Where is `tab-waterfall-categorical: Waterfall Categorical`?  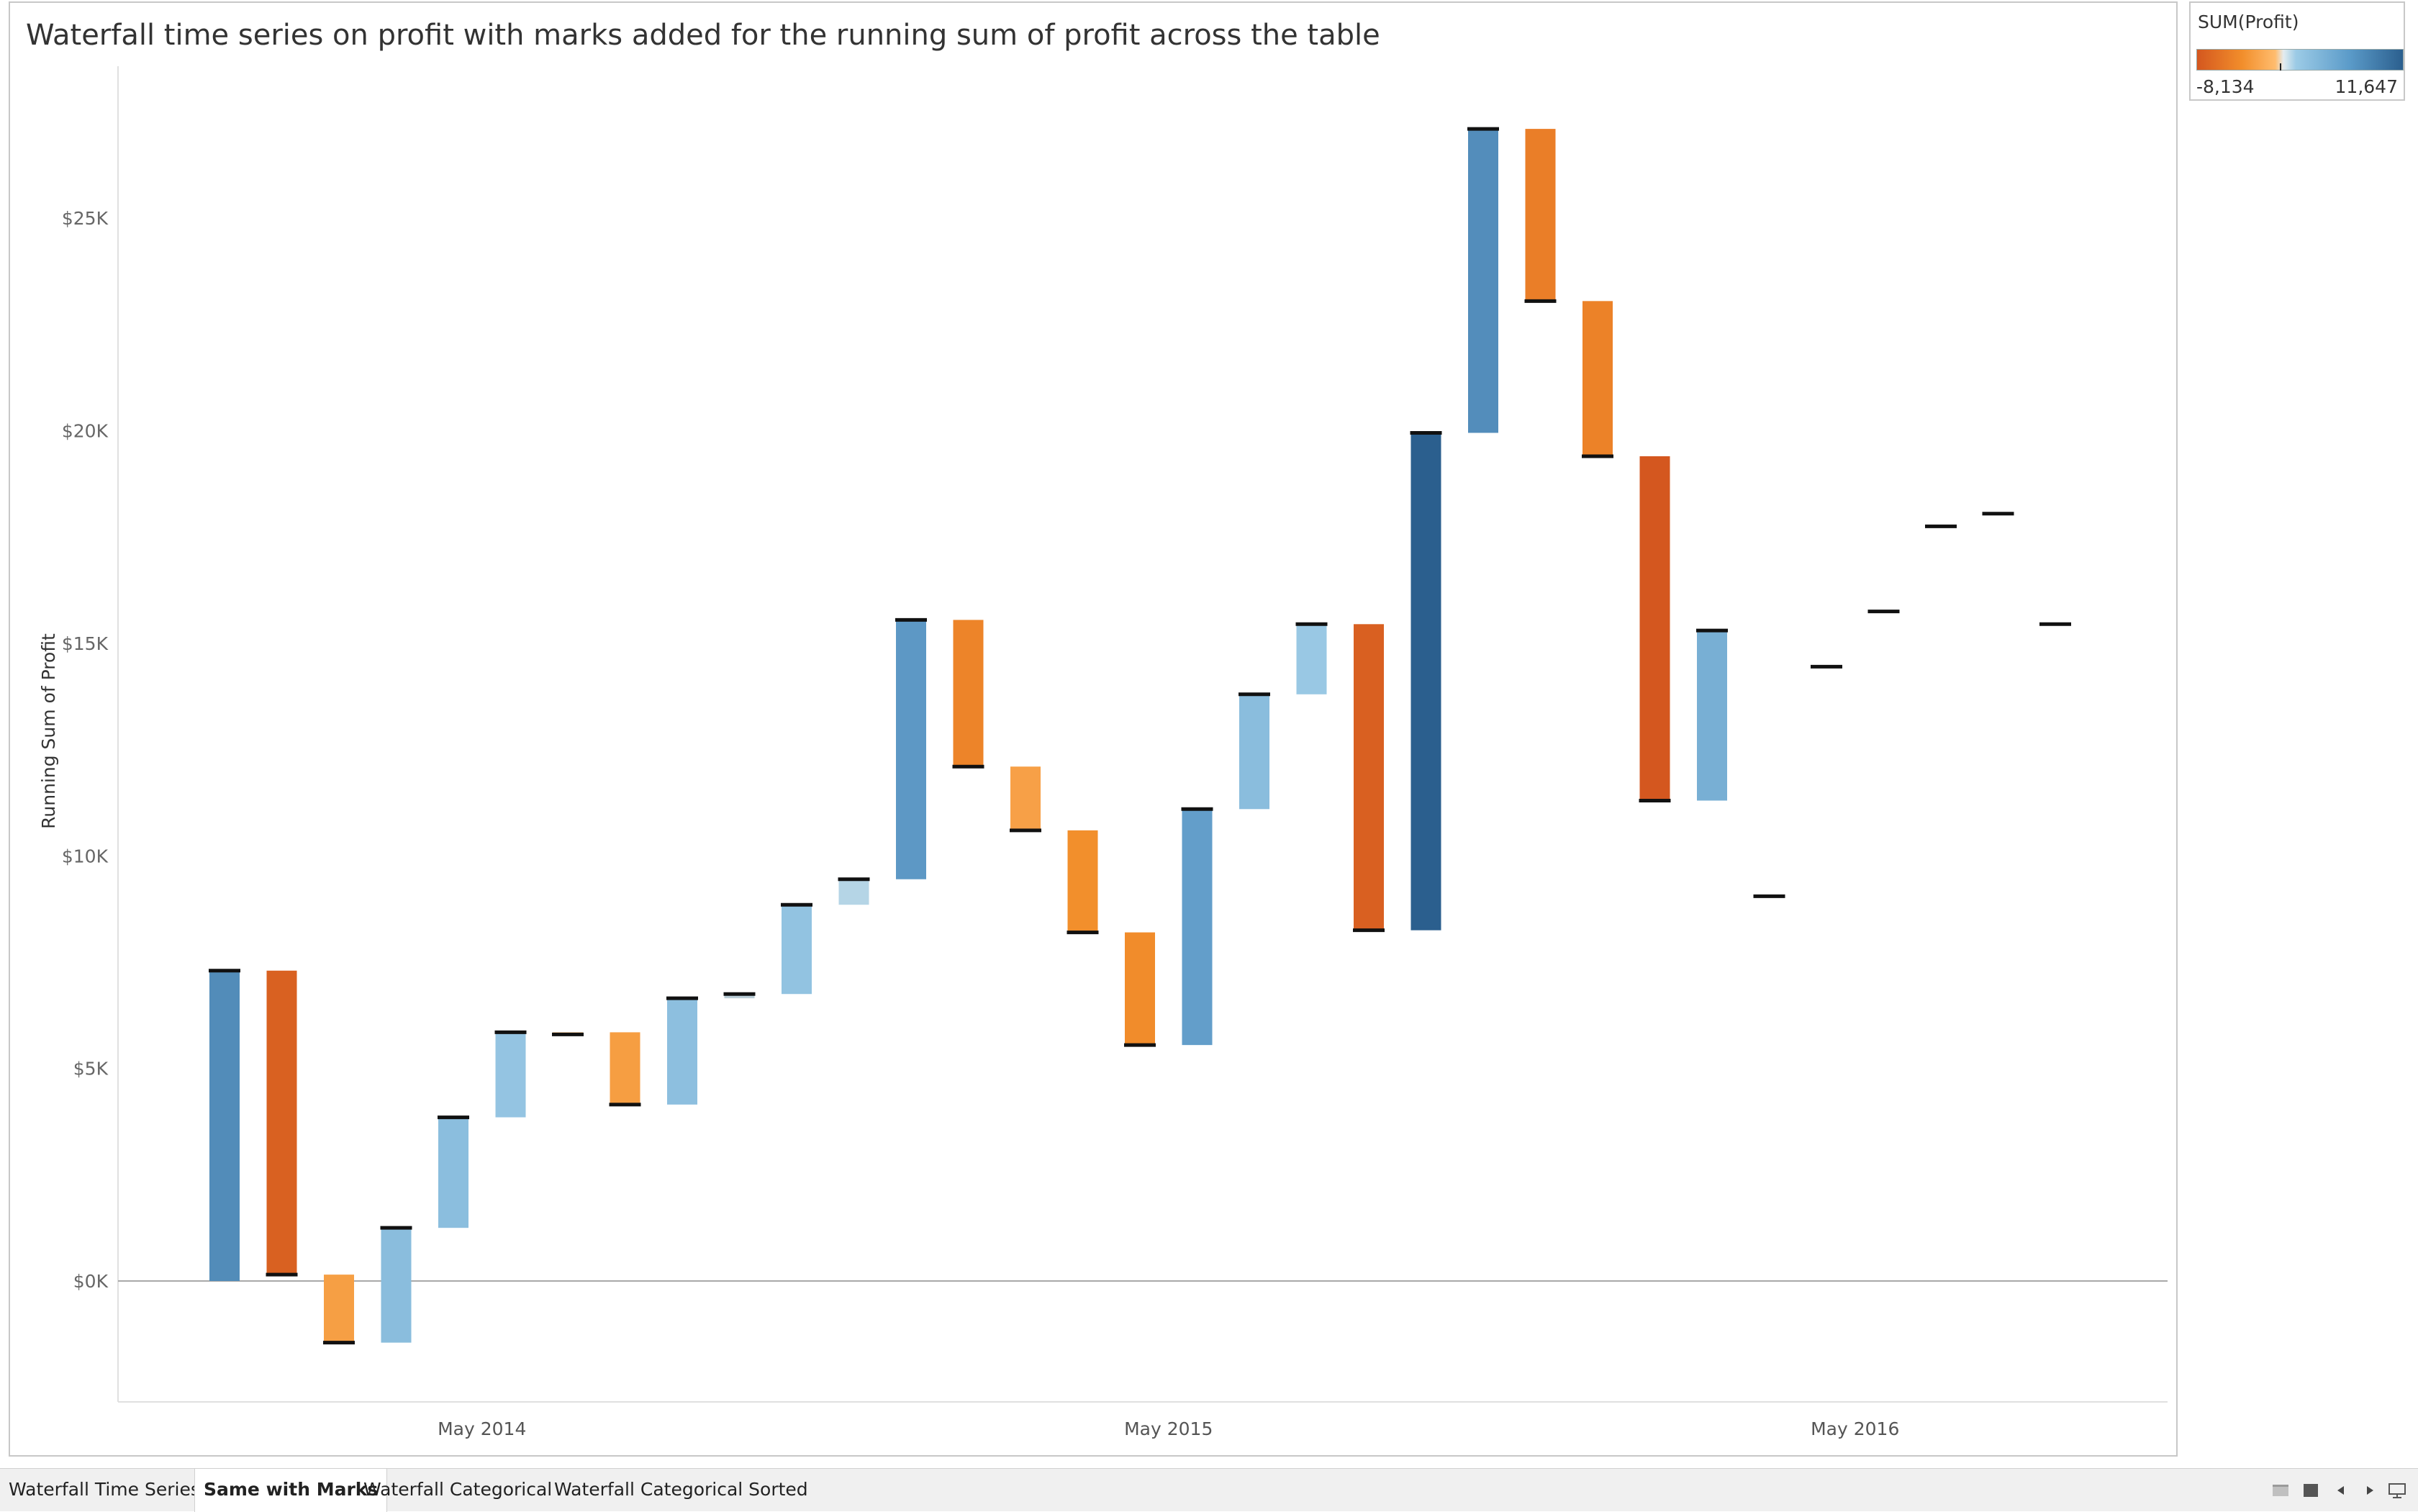 tab-waterfall-categorical: Waterfall Categorical is located at coordinates (458, 1490).